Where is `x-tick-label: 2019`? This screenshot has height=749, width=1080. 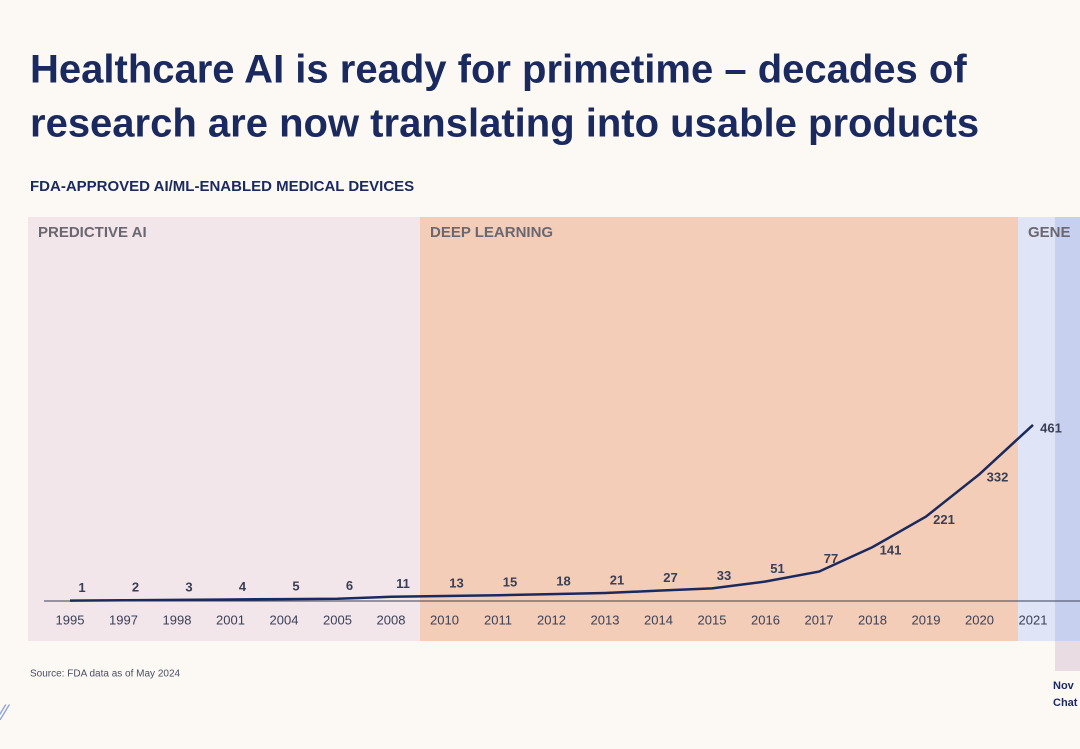 x-tick-label: 2019 is located at coordinates (926, 619).